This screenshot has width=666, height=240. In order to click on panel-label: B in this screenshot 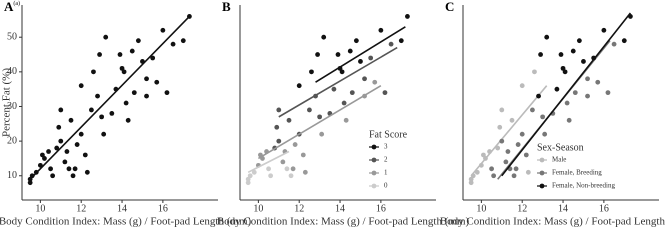, I will do `click(226, 7)`.